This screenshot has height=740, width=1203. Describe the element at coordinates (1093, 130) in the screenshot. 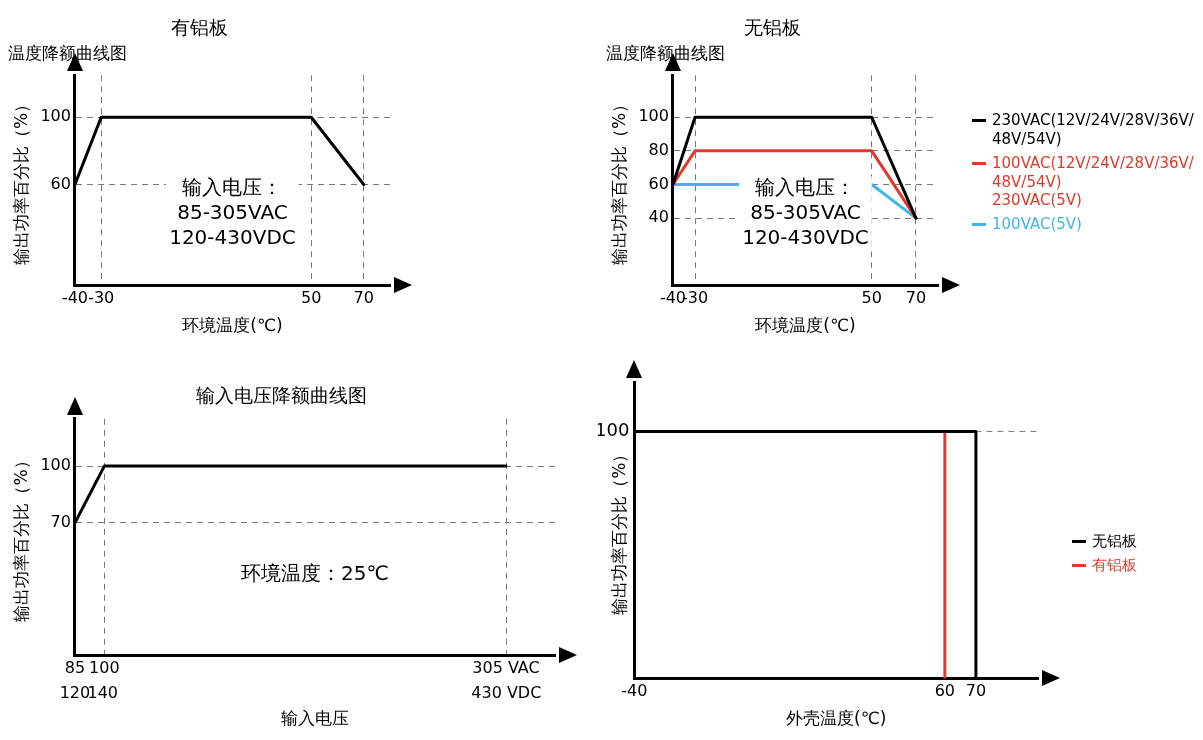

I see `legend-label: 230VAC(12V/24V/28V/36V/48V/54V)` at that location.